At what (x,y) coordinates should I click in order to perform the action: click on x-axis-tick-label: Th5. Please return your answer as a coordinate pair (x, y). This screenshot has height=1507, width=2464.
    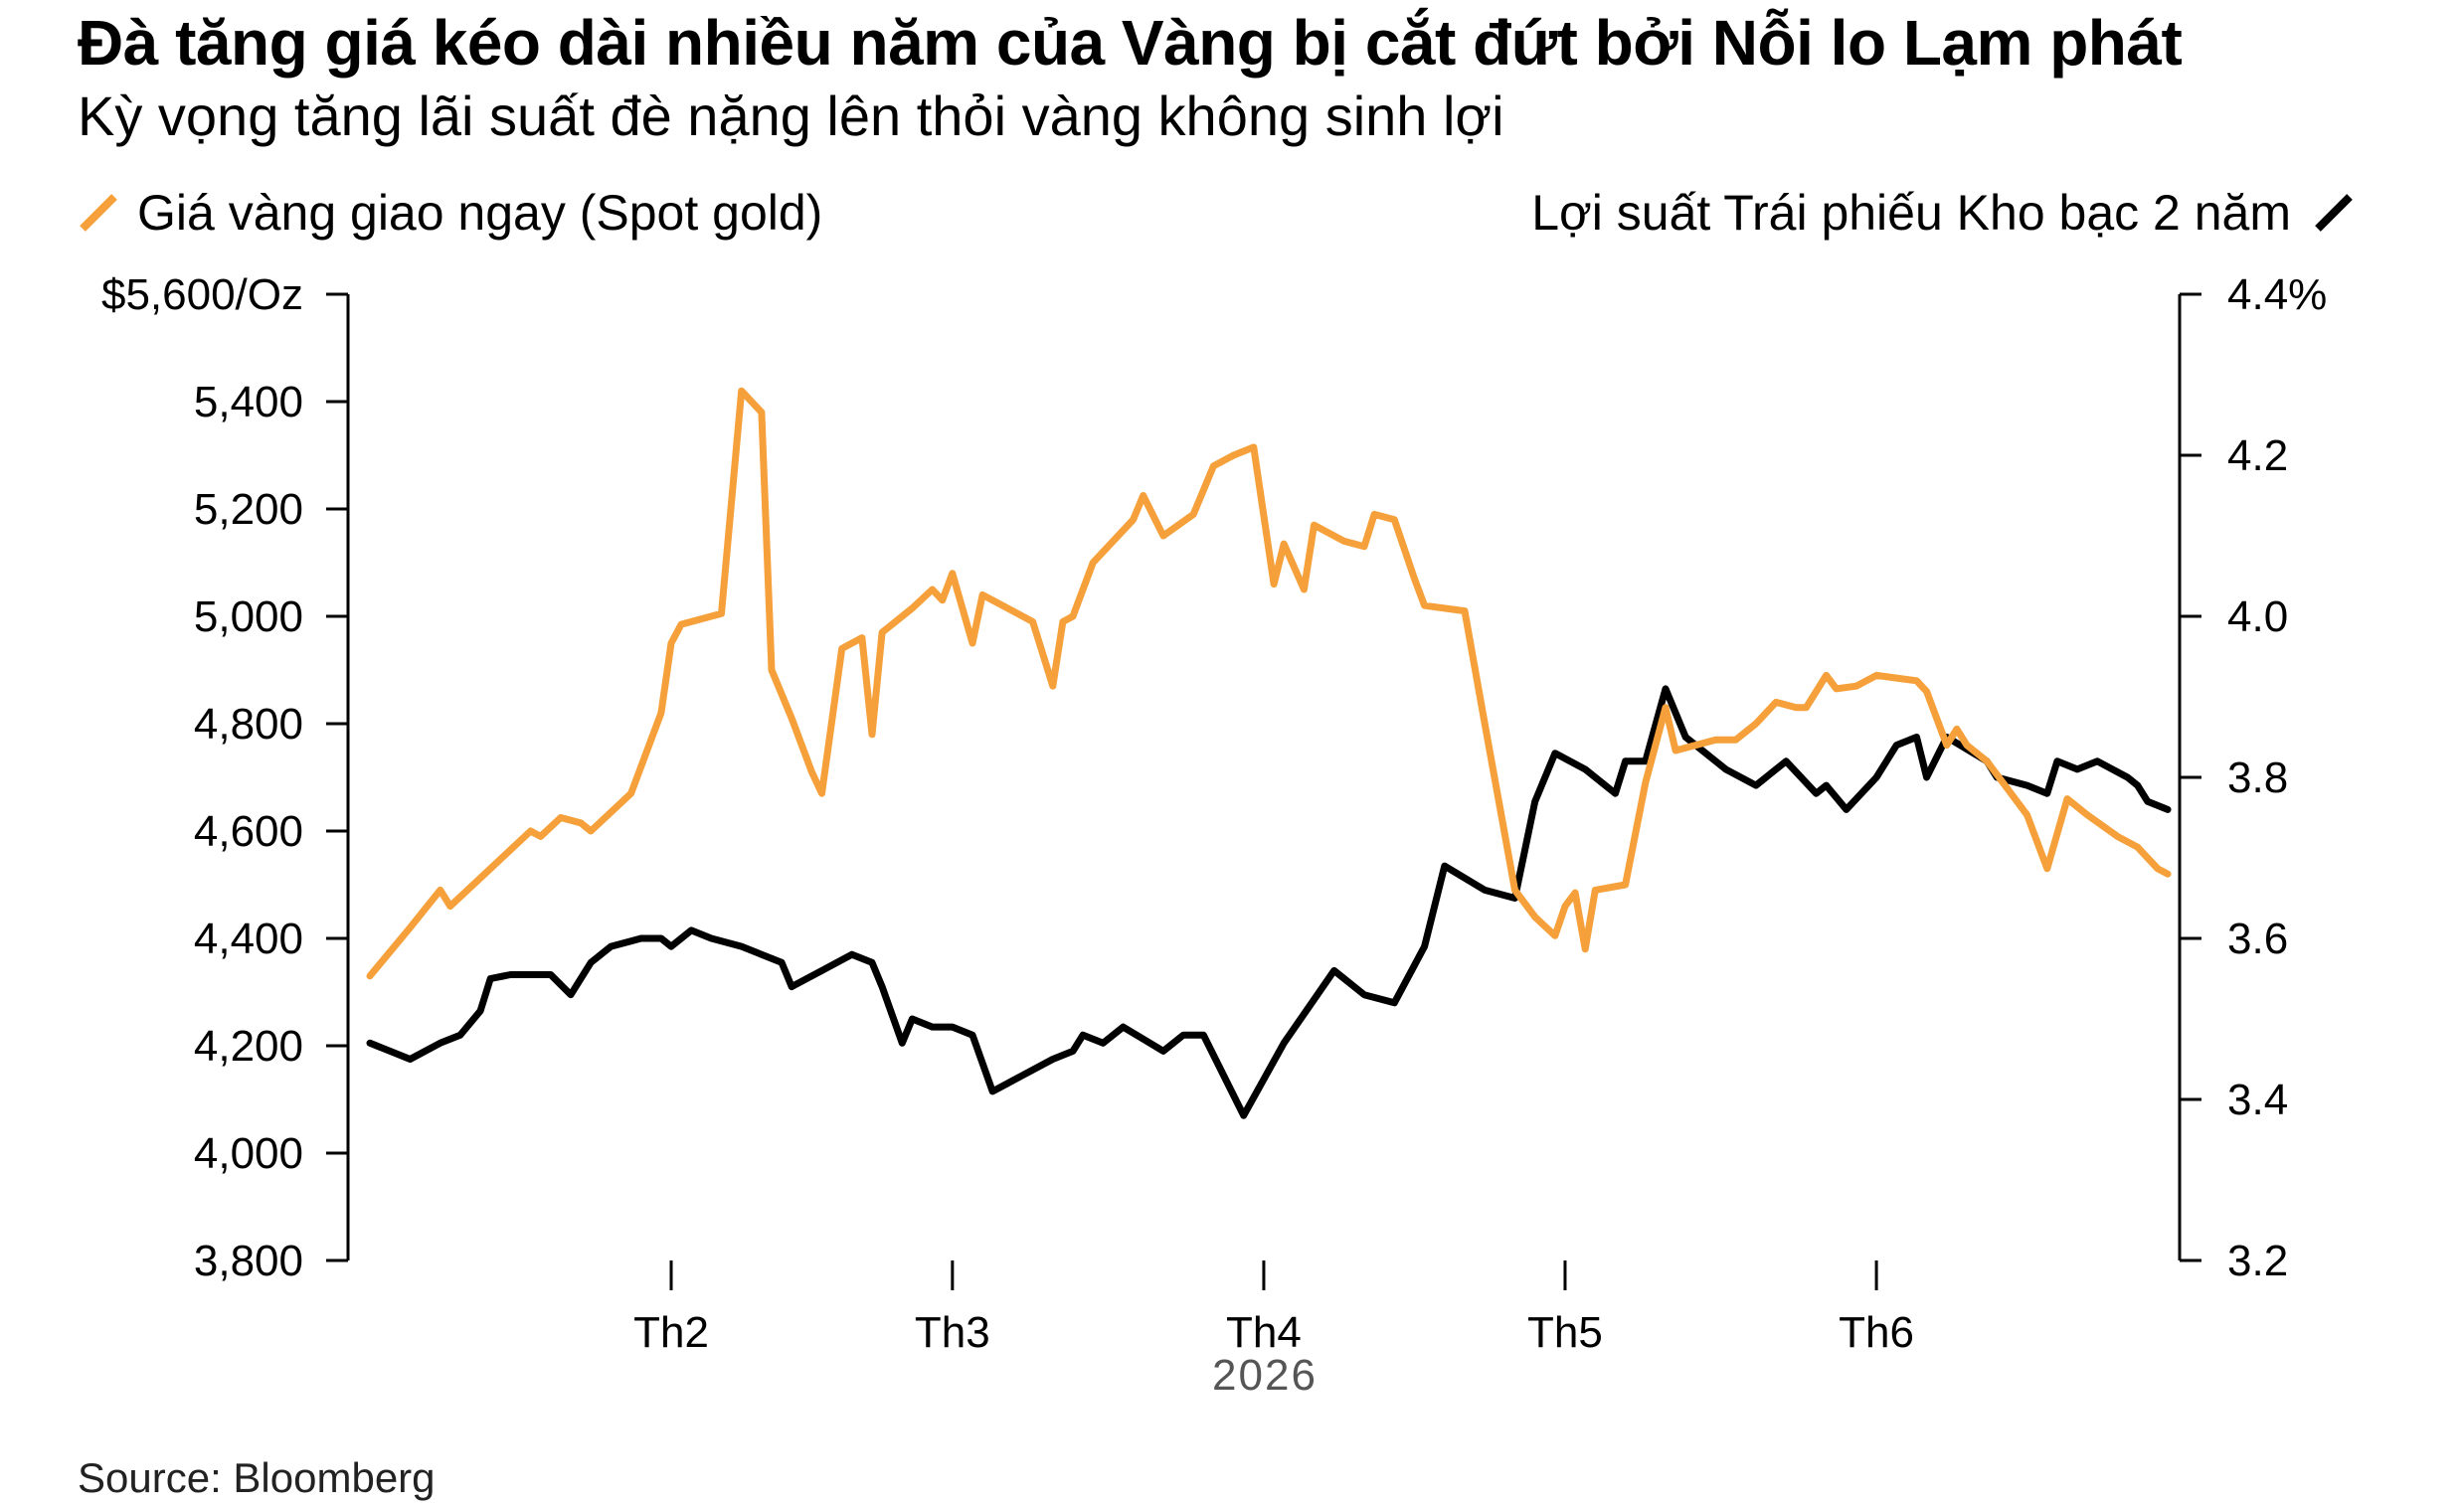
    Looking at the image, I should click on (1565, 1333).